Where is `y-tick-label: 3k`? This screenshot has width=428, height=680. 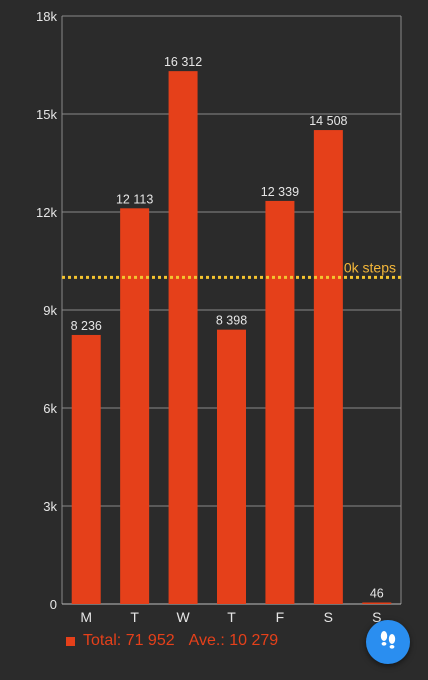
y-tick-label: 3k is located at coordinates (50, 506).